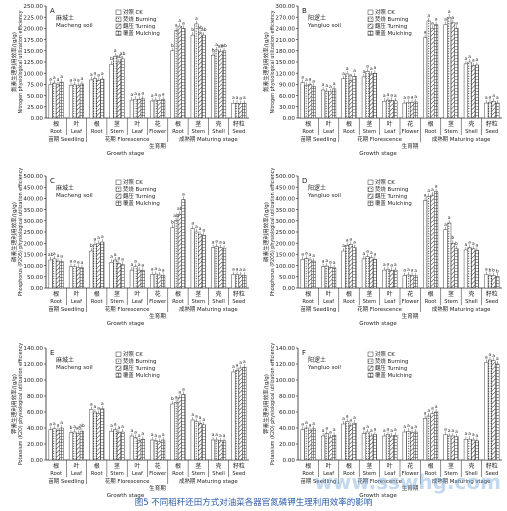 This screenshot has height=511, width=507. What do you see at coordinates (304, 11) in the screenshot?
I see `panel-letter: B` at bounding box center [304, 11].